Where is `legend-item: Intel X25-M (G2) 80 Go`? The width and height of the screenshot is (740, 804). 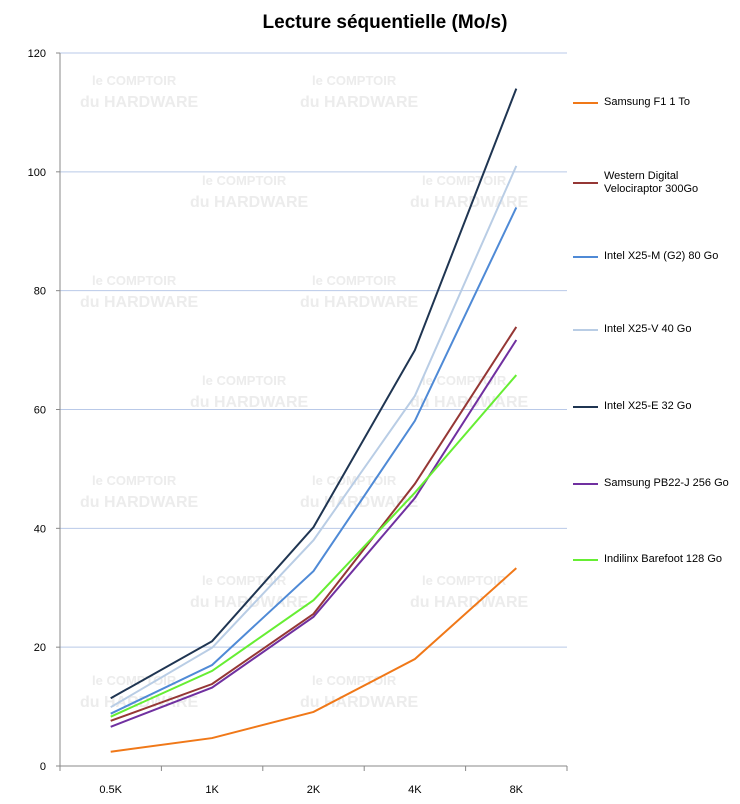
legend-item: Intel X25-M (G2) 80 Go is located at coordinates (655, 256).